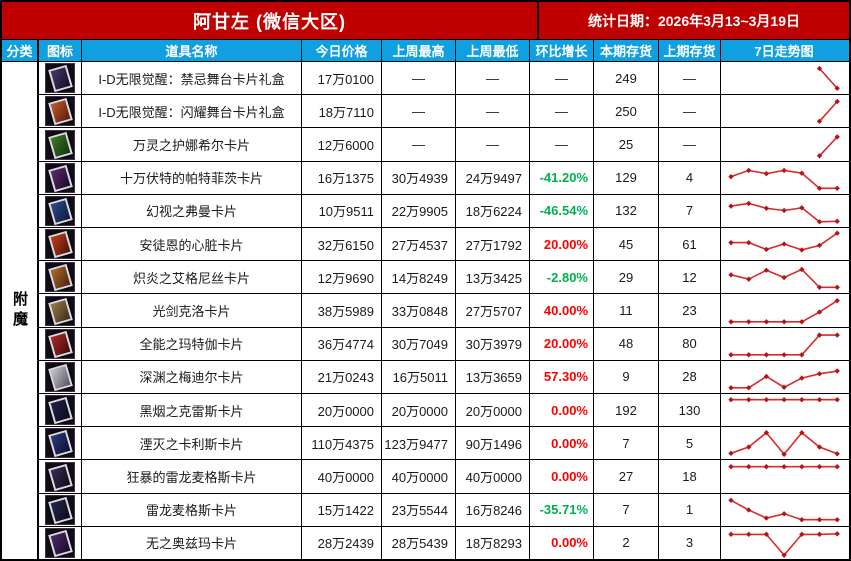  Describe the element at coordinates (419, 310) in the screenshot. I see `week-high-price: 33万0848` at that location.